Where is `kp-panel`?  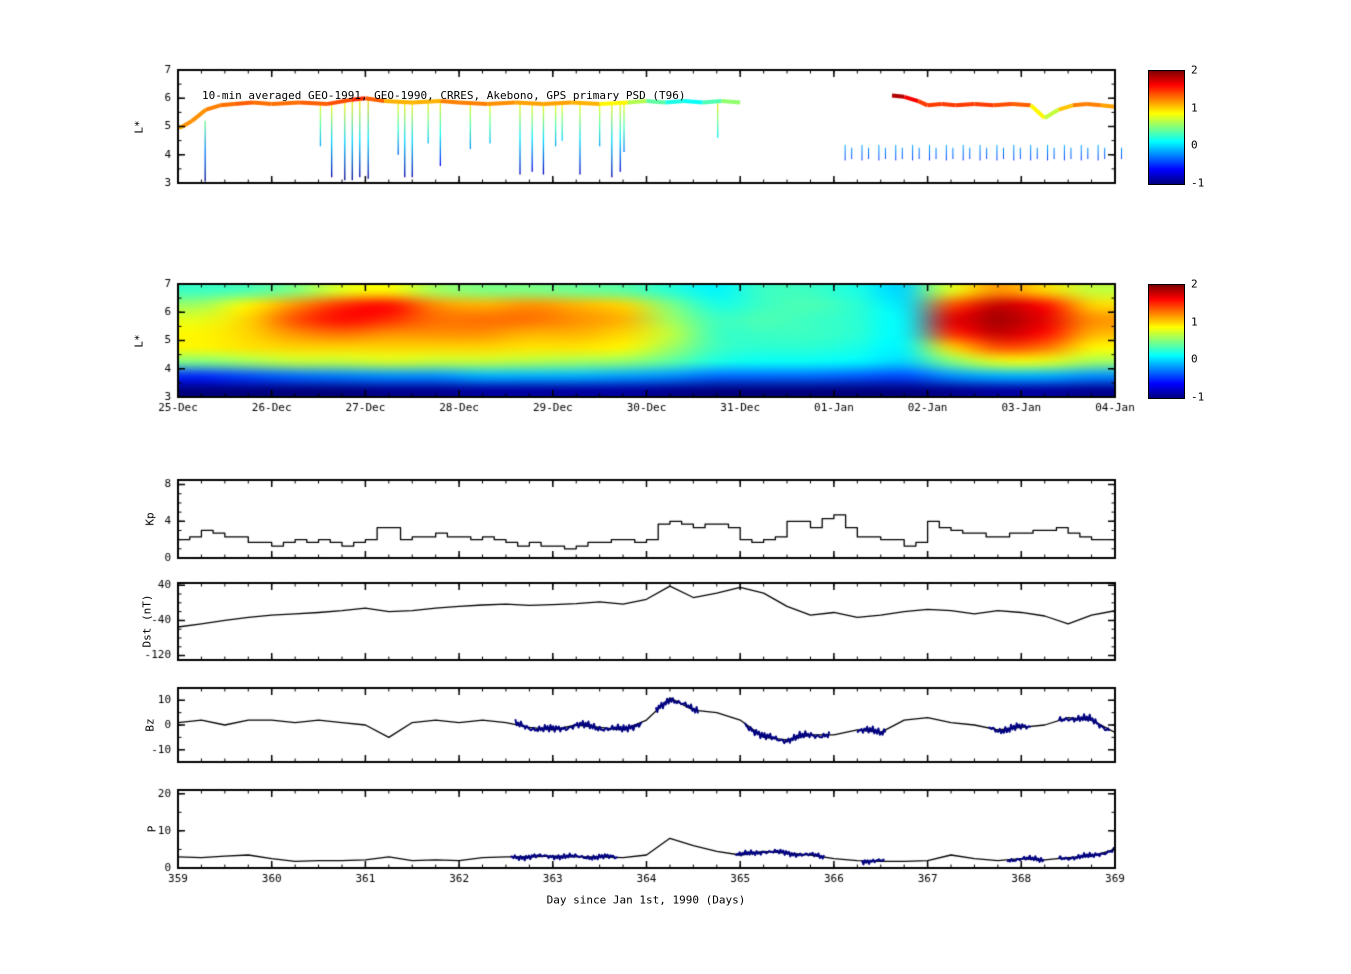
kp-panel is located at coordinates (635, 518).